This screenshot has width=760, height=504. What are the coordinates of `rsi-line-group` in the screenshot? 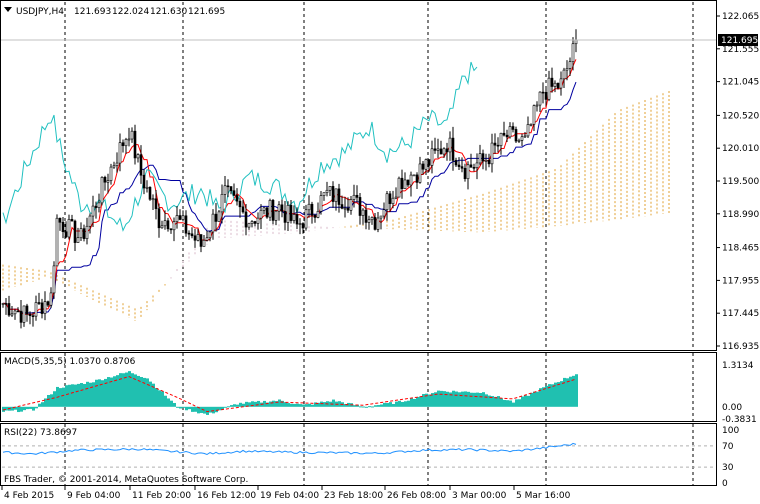 It's located at (358, 455).